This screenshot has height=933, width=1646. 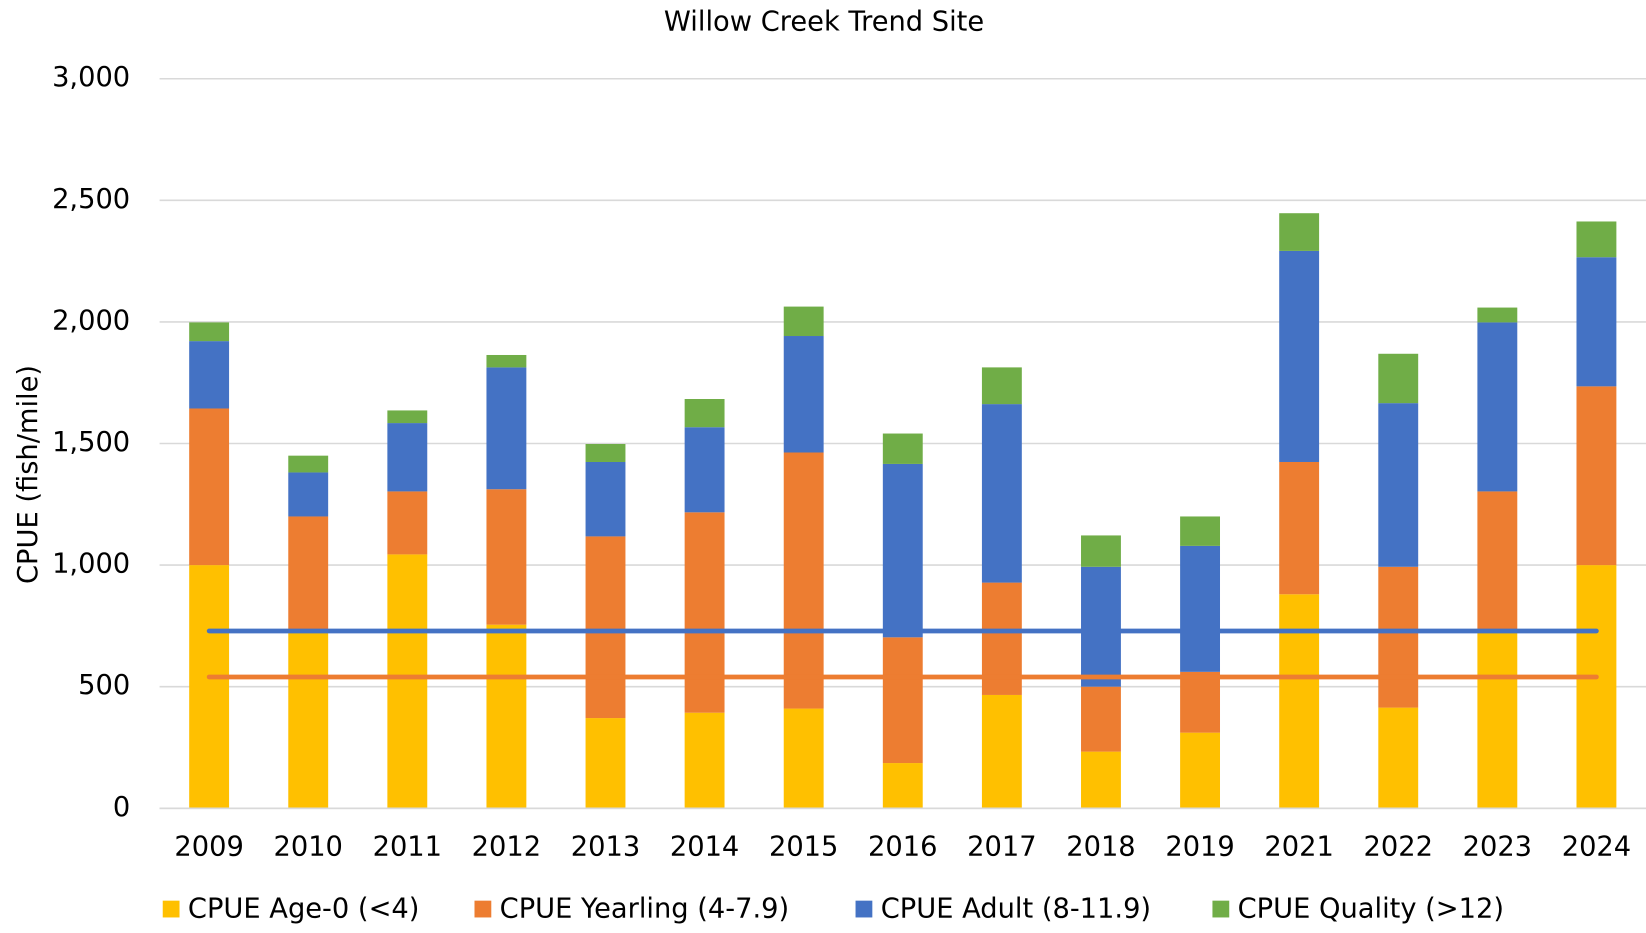 I want to click on x-tick-label: 2022, so click(x=1398, y=847).